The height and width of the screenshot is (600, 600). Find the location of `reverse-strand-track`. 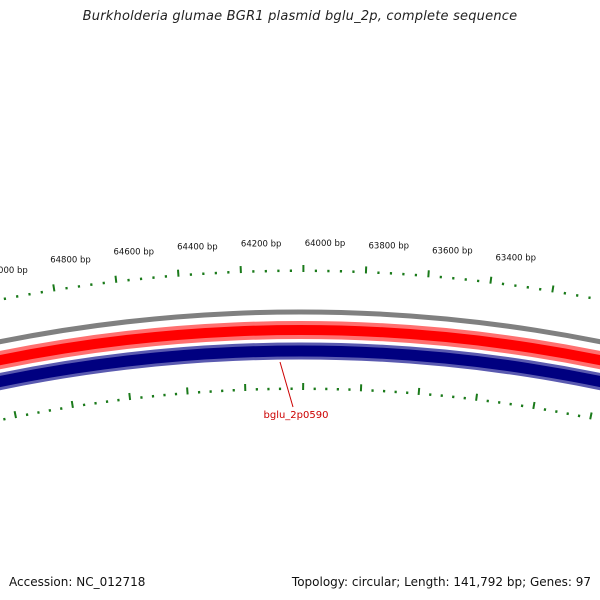

reverse-strand-track is located at coordinates (300, 366).